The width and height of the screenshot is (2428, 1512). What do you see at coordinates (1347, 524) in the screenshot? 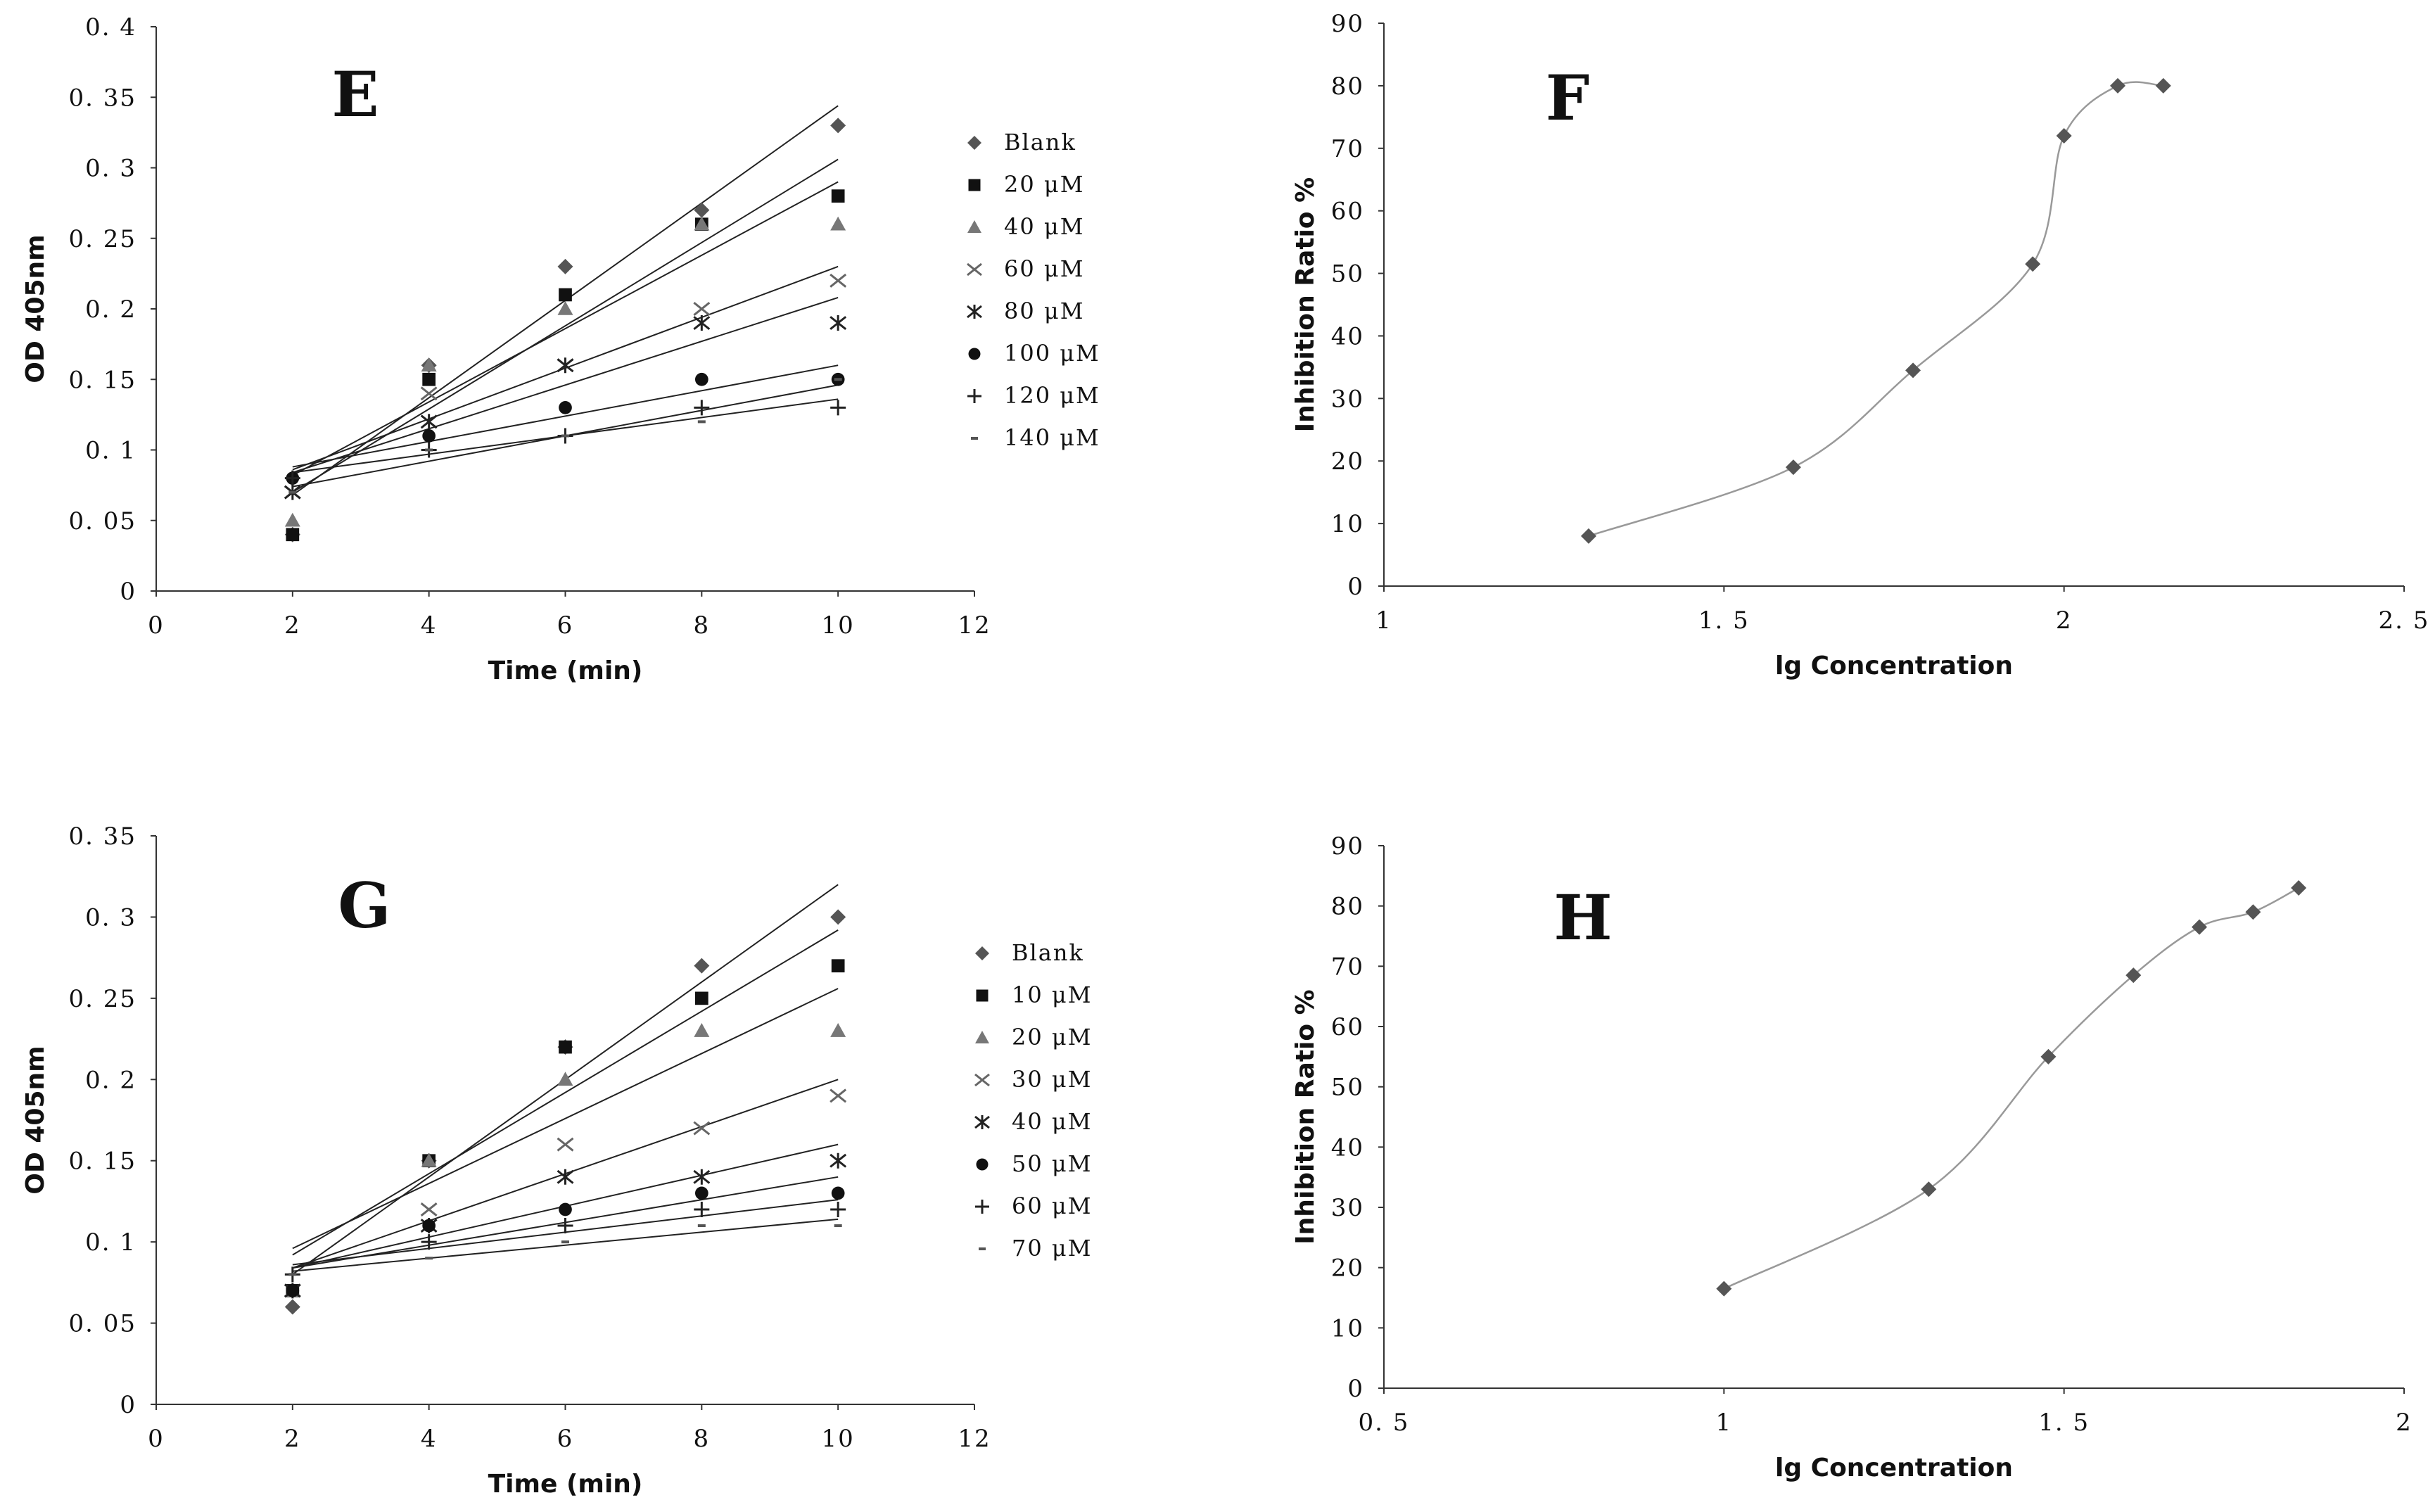
I see `y-tick-label: 10` at bounding box center [1347, 524].